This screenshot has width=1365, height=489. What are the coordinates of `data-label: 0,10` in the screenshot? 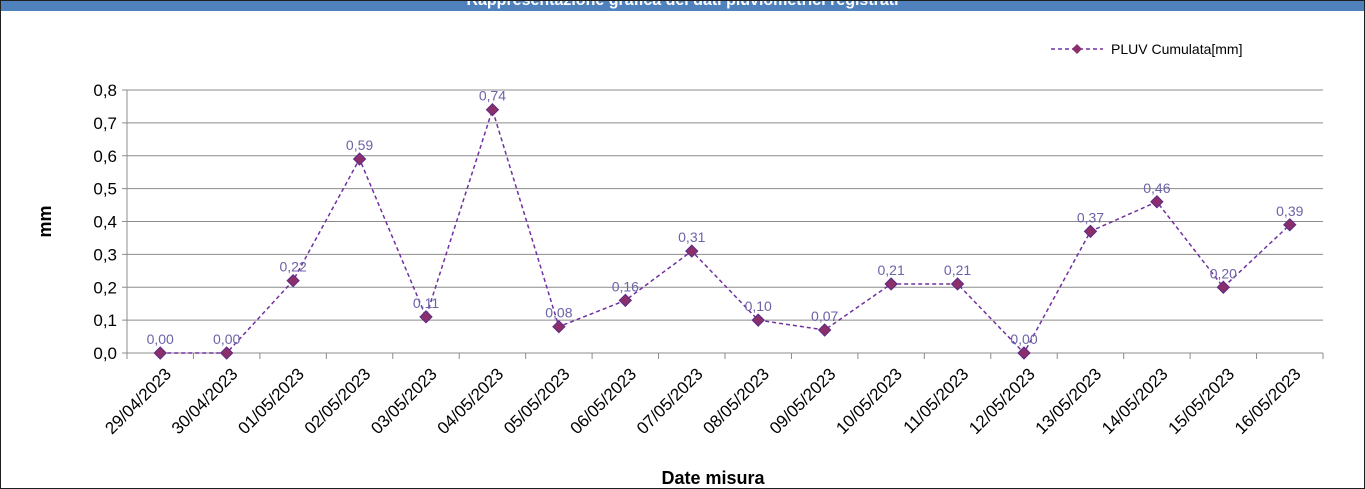 It's located at (758, 306).